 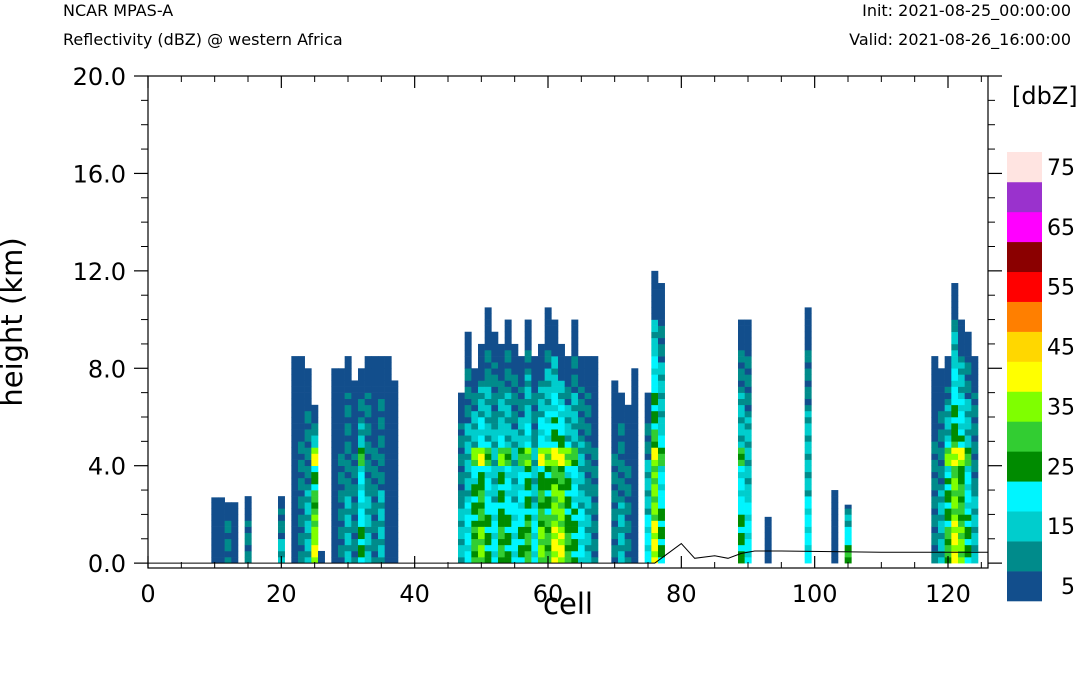 What do you see at coordinates (1024, 466) in the screenshot?
I see `colorbar-swatch` at bounding box center [1024, 466].